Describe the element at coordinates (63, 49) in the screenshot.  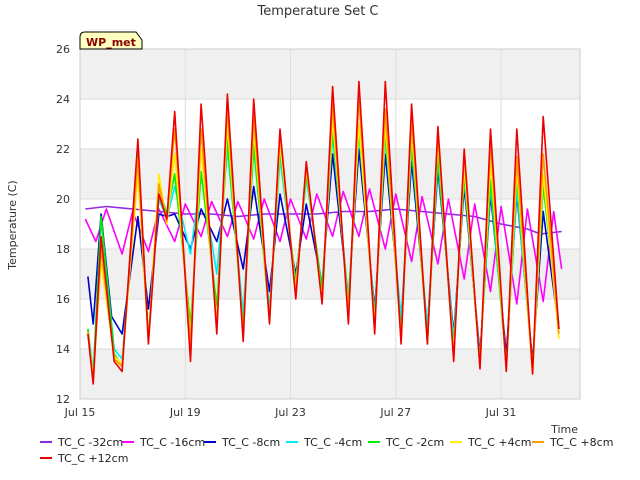
I see `y-tick-label: 26` at that location.